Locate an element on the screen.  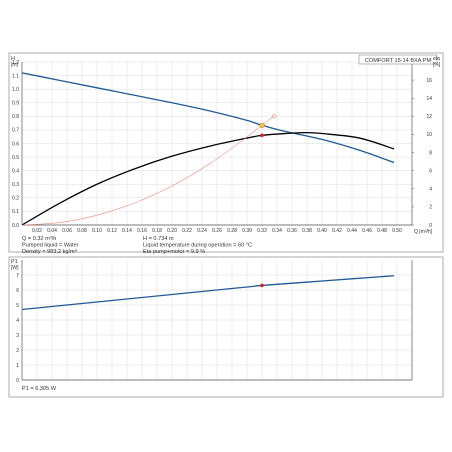
y-tick-label: 2 is located at coordinates (17, 351).